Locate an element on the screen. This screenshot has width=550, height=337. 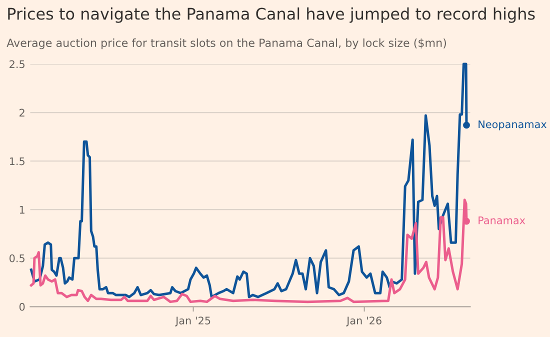
y-tick-label: 1 is located at coordinates (22, 210).